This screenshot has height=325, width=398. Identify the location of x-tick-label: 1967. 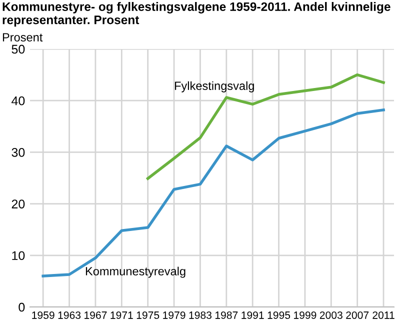
(95, 315).